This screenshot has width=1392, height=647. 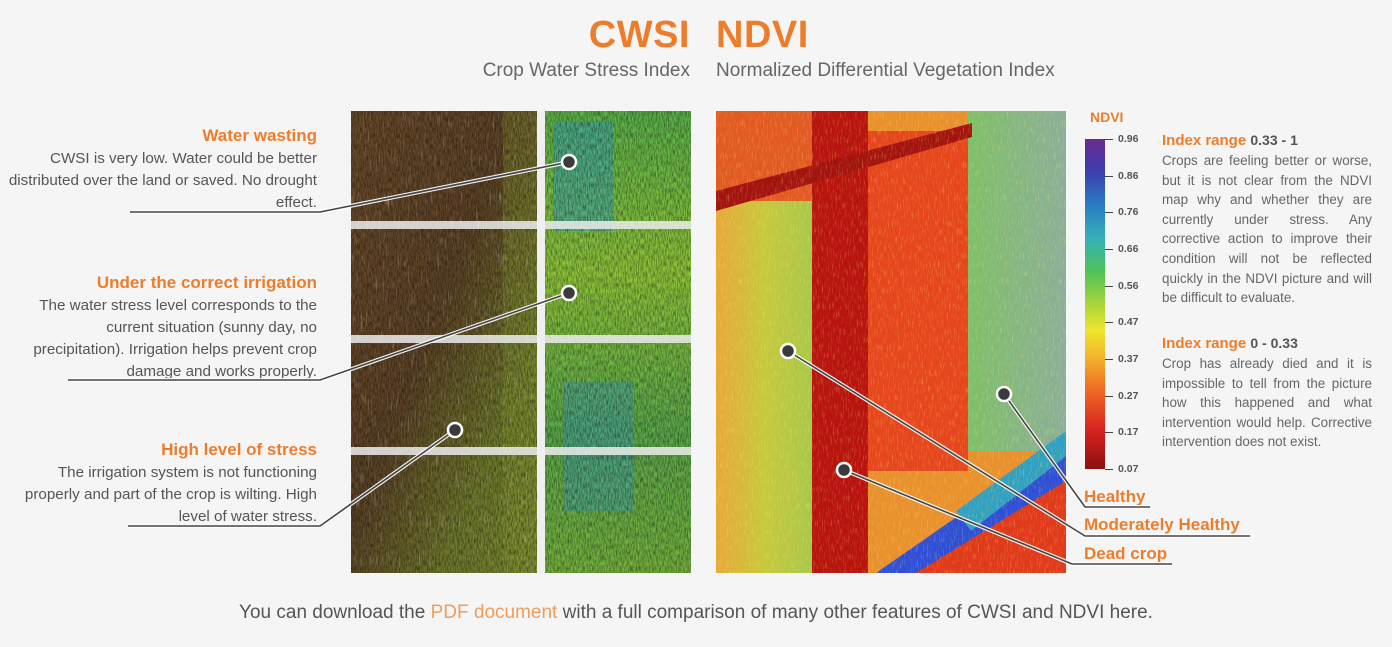 What do you see at coordinates (885, 70) in the screenshot?
I see `ndvi-subtitle: Normalized Differential Vegetation Index` at bounding box center [885, 70].